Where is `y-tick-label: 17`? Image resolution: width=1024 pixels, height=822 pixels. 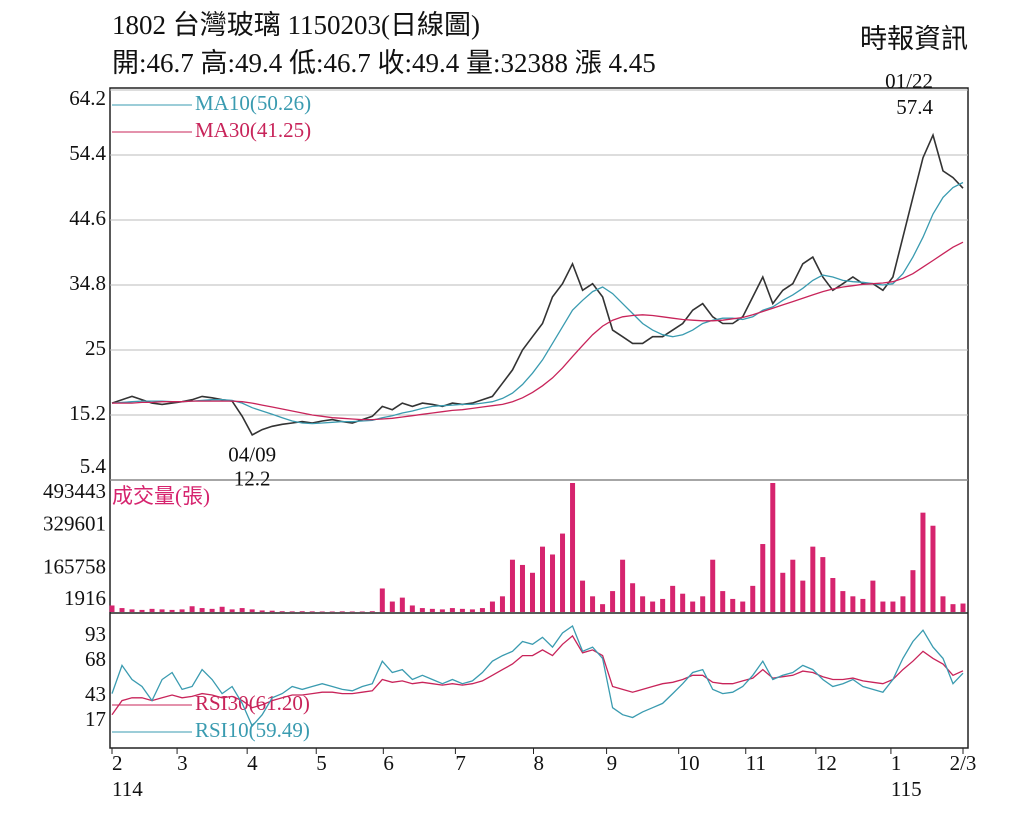
y-tick-label: 17 is located at coordinates (95, 719).